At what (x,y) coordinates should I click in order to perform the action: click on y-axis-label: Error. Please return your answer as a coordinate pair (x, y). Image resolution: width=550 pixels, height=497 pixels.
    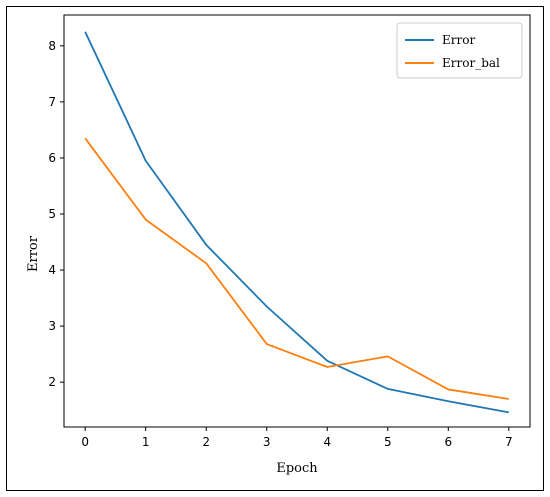
    Looking at the image, I should click on (33, 253).